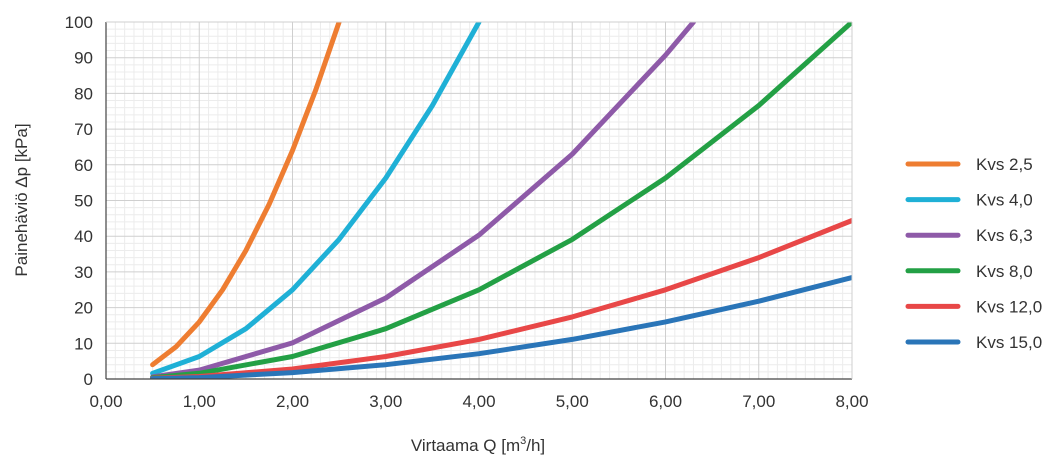  I want to click on x-axis-title: Virtaama Q [m3/h], so click(478, 445).